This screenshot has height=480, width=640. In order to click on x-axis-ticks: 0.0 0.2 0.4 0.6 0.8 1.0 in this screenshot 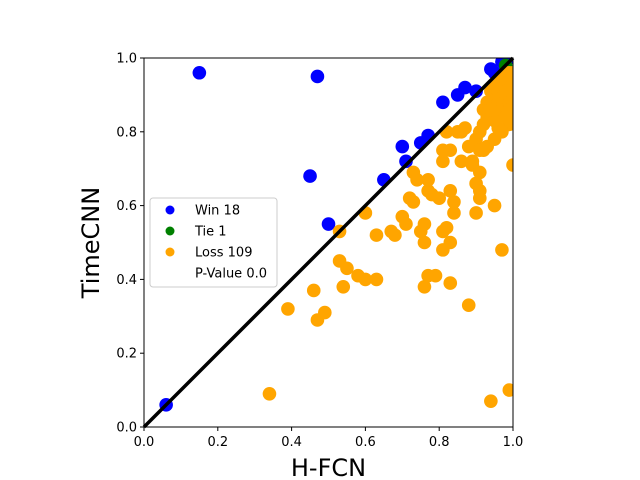, I will do `click(329, 438)`.